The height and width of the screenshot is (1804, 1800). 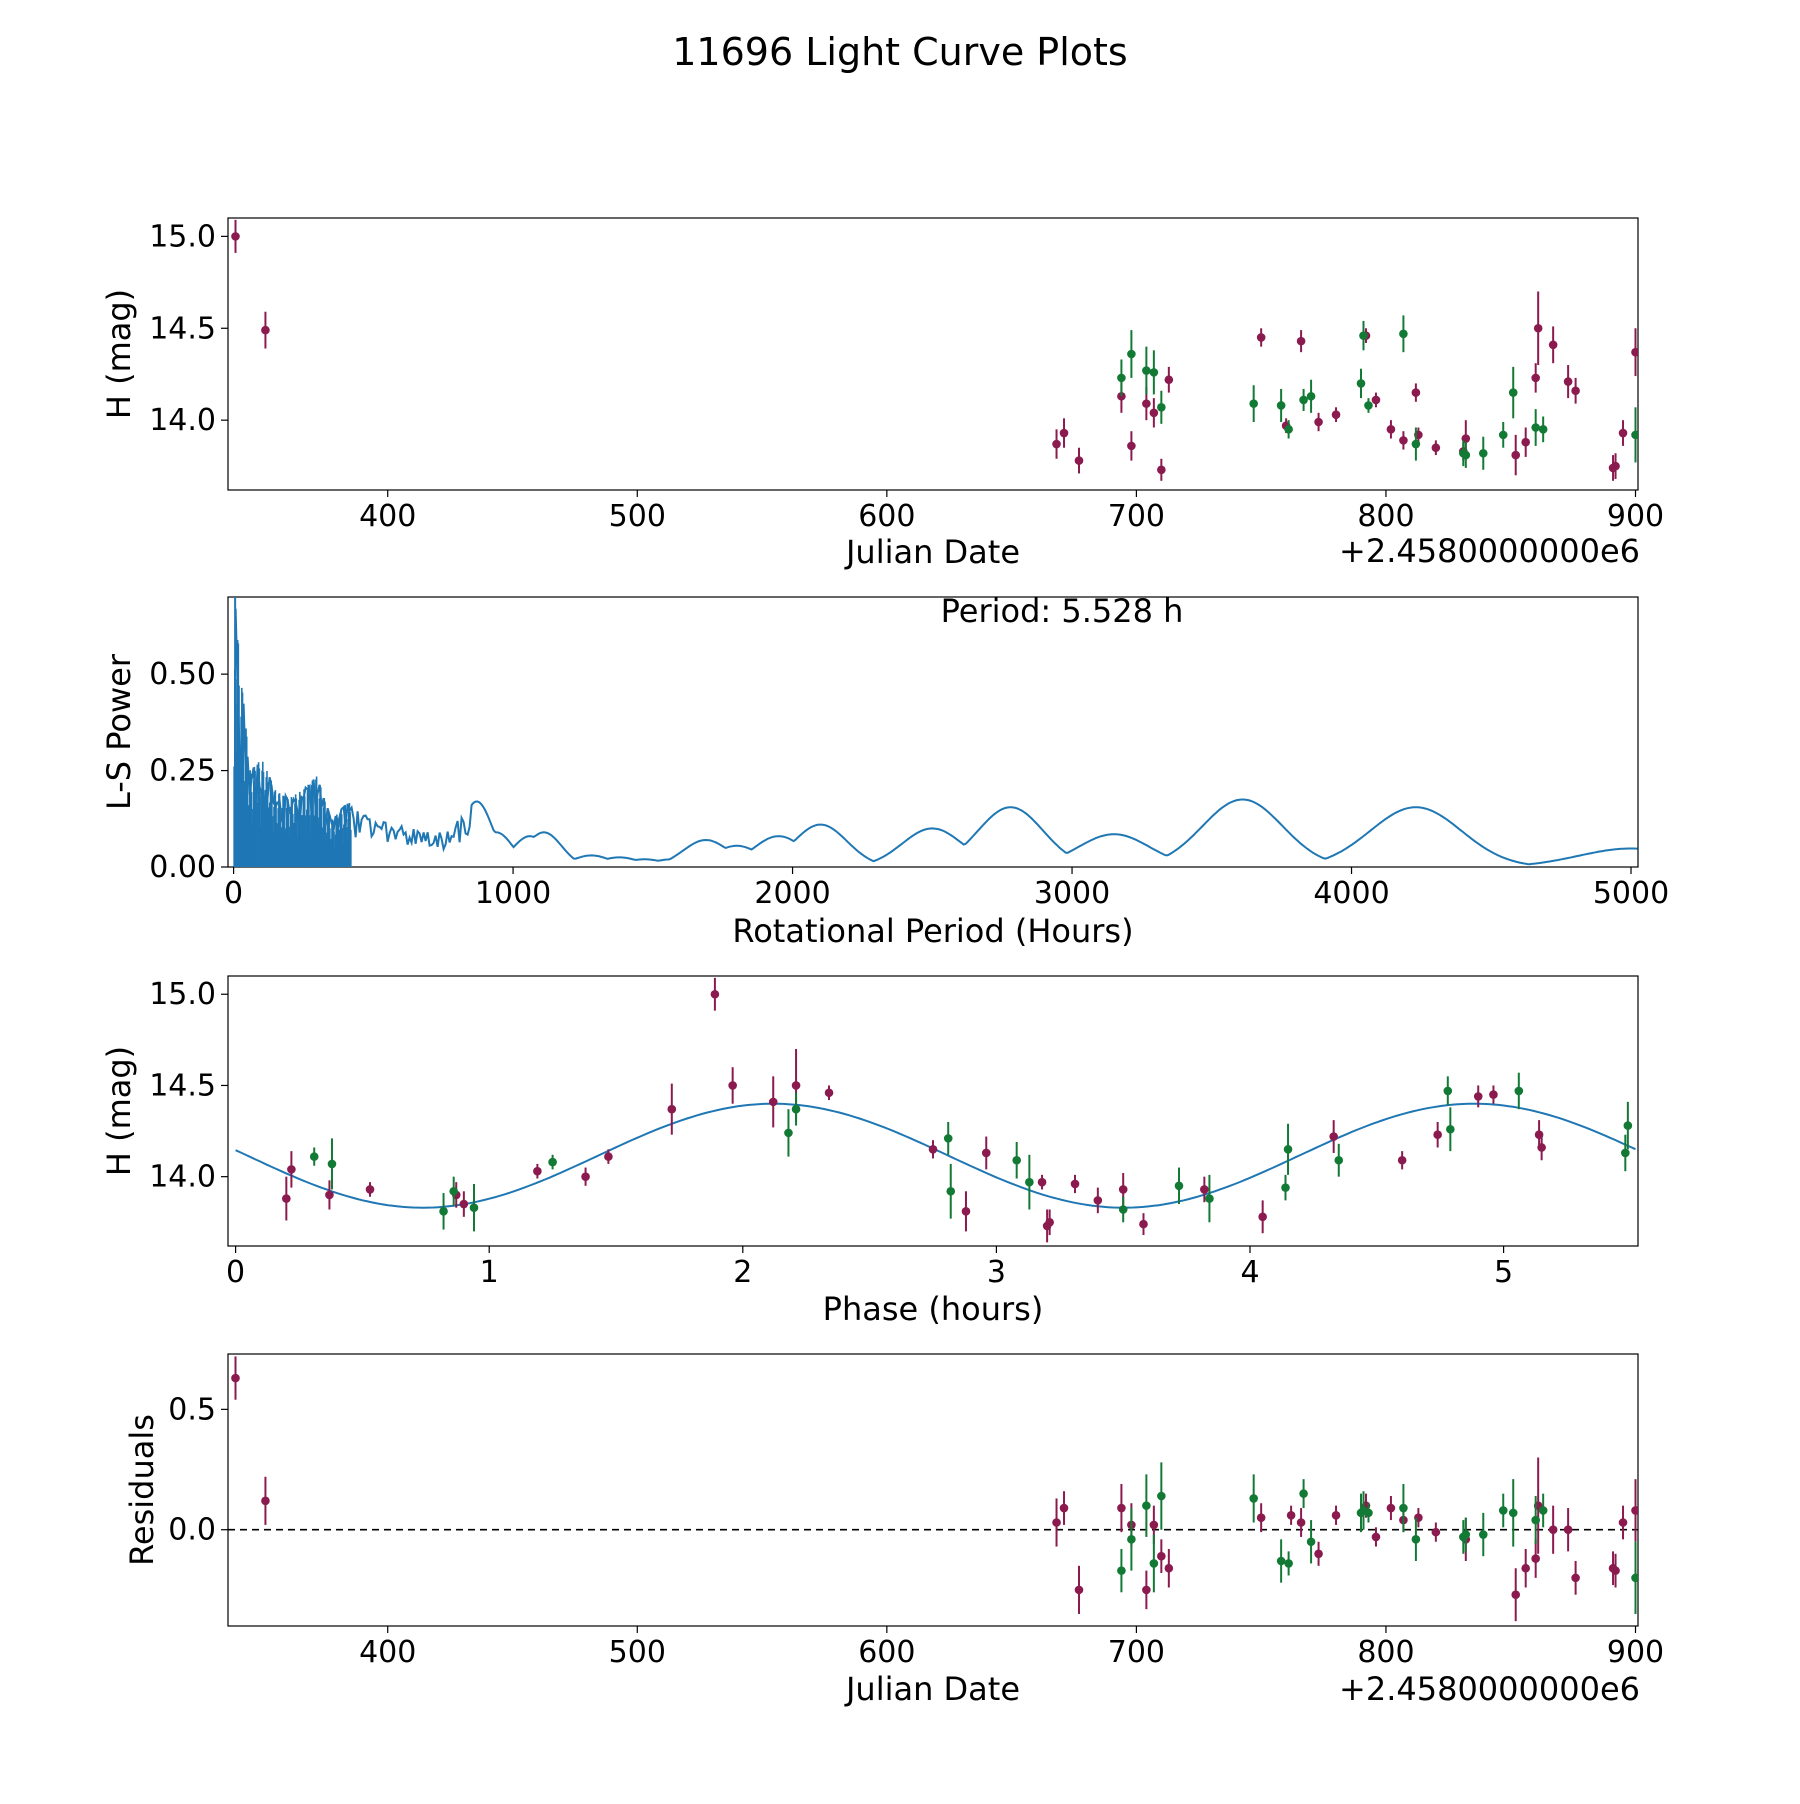 What do you see at coordinates (792, 893) in the screenshot?
I see `x-tick-label: 2000` at bounding box center [792, 893].